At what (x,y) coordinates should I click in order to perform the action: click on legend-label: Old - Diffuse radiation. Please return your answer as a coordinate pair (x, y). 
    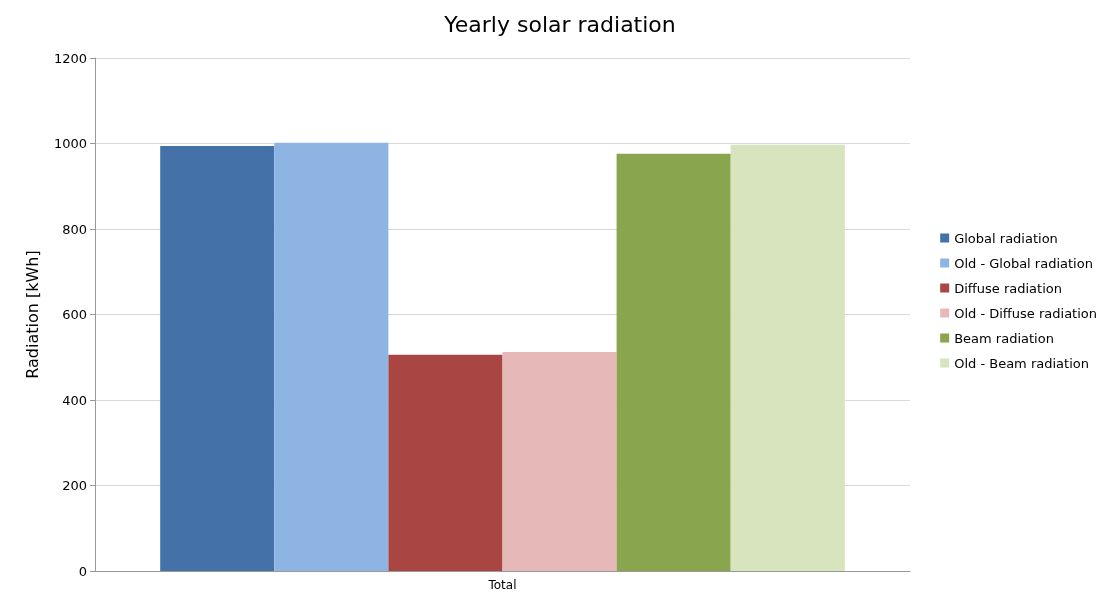
    Looking at the image, I should click on (1026, 313).